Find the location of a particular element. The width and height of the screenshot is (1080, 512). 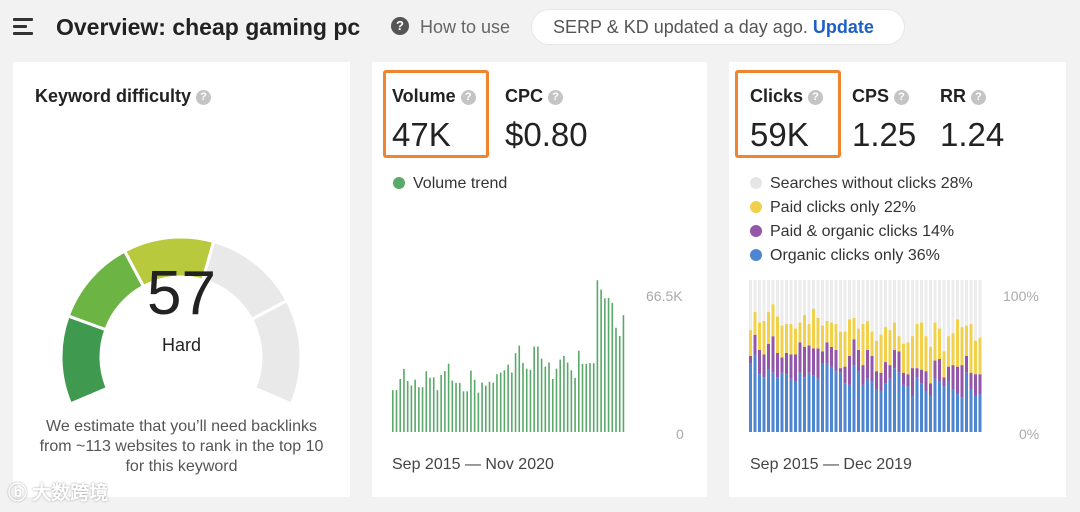

clicks-help-icon: ? is located at coordinates (816, 97).